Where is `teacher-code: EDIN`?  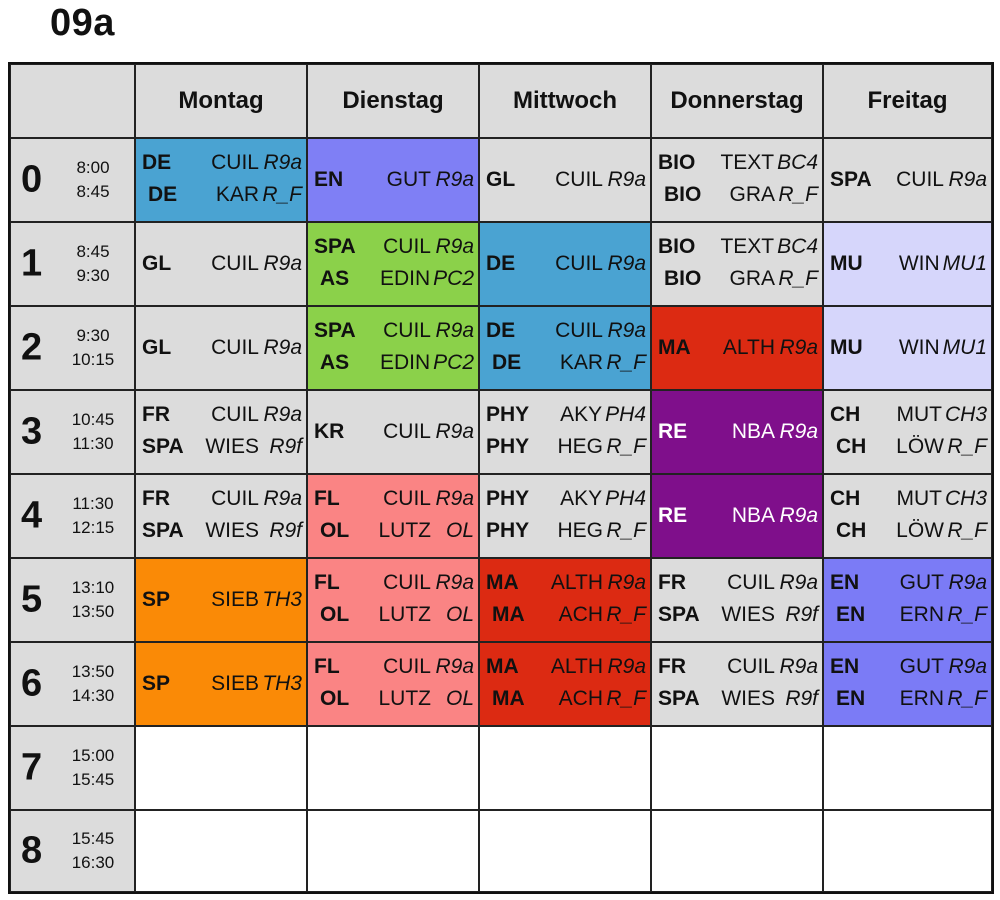
teacher-code: EDIN is located at coordinates (405, 362).